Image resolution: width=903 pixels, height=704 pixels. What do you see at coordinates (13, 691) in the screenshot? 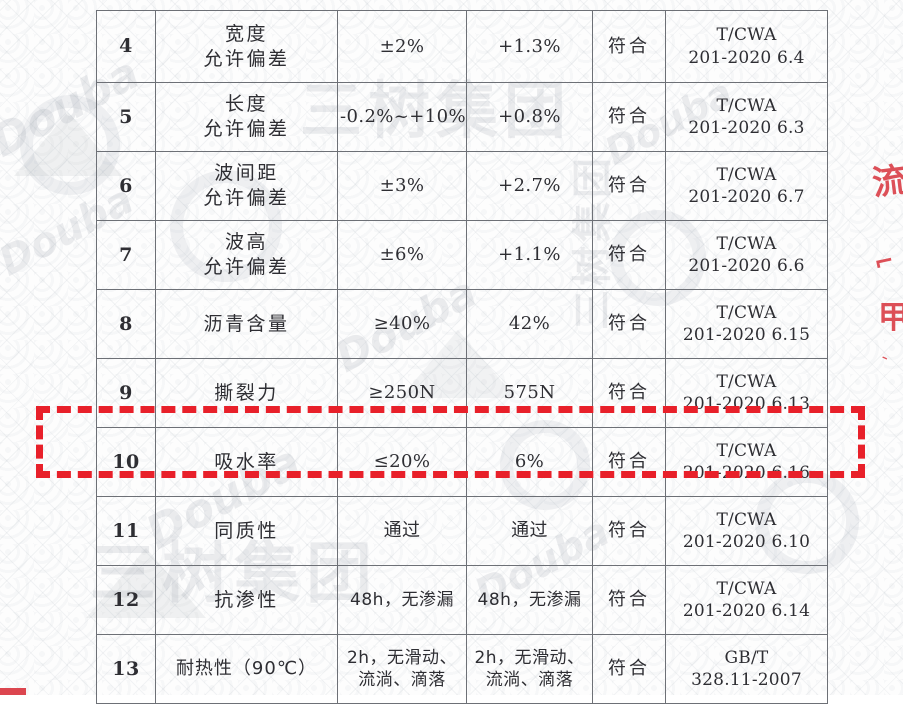
I see `red-edge-mark` at bounding box center [13, 691].